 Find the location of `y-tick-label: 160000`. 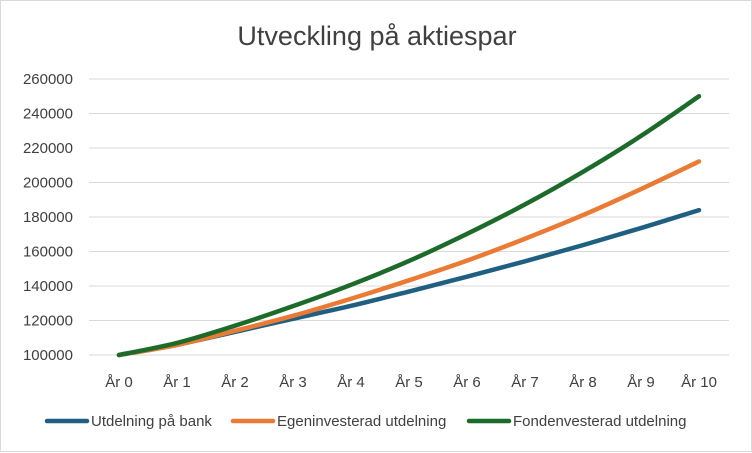

y-tick-label: 160000 is located at coordinates (48, 252).